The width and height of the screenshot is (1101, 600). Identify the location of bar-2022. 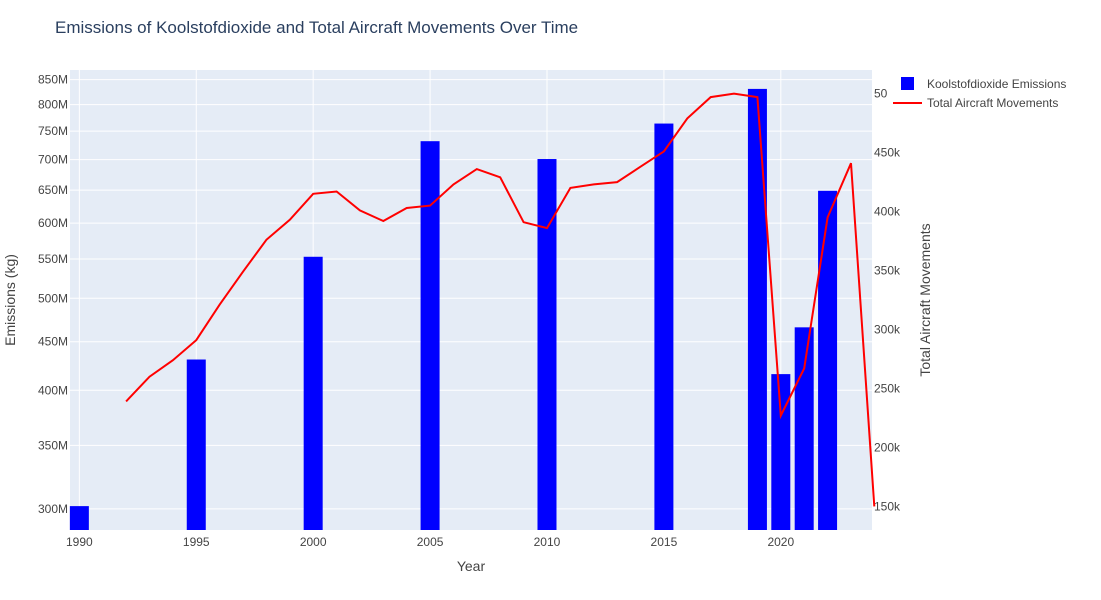
(828, 360).